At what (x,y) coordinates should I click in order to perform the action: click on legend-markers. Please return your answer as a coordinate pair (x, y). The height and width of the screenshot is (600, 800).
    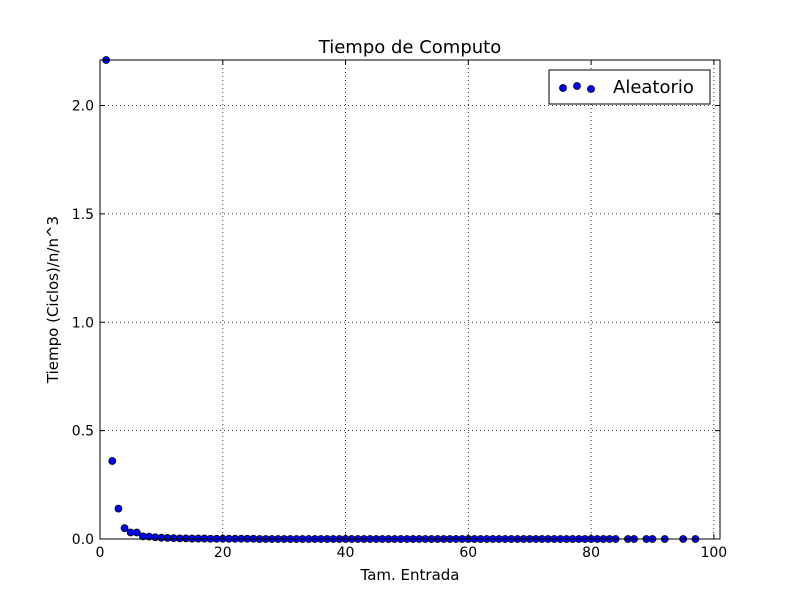
    Looking at the image, I should click on (577, 87).